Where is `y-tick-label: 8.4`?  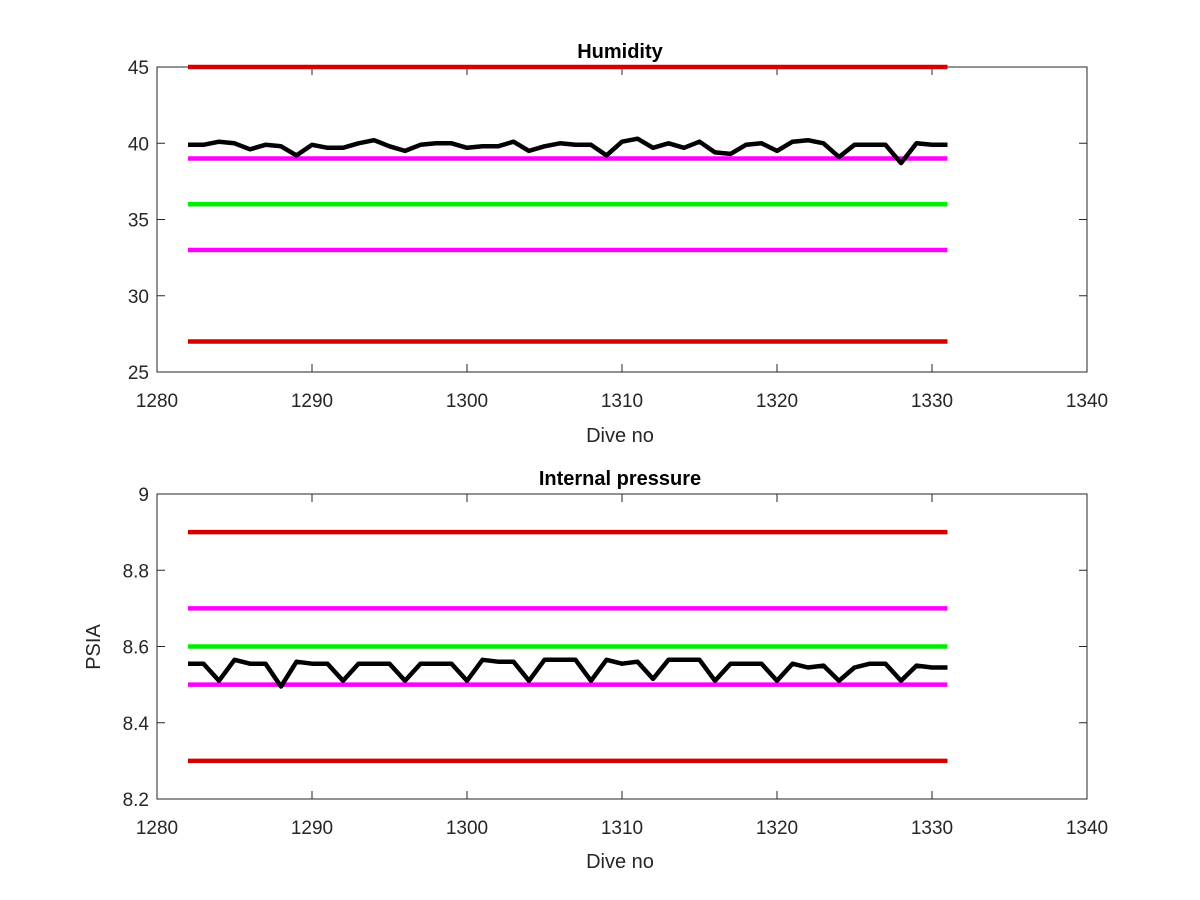
y-tick-label: 8.4 is located at coordinates (136, 724).